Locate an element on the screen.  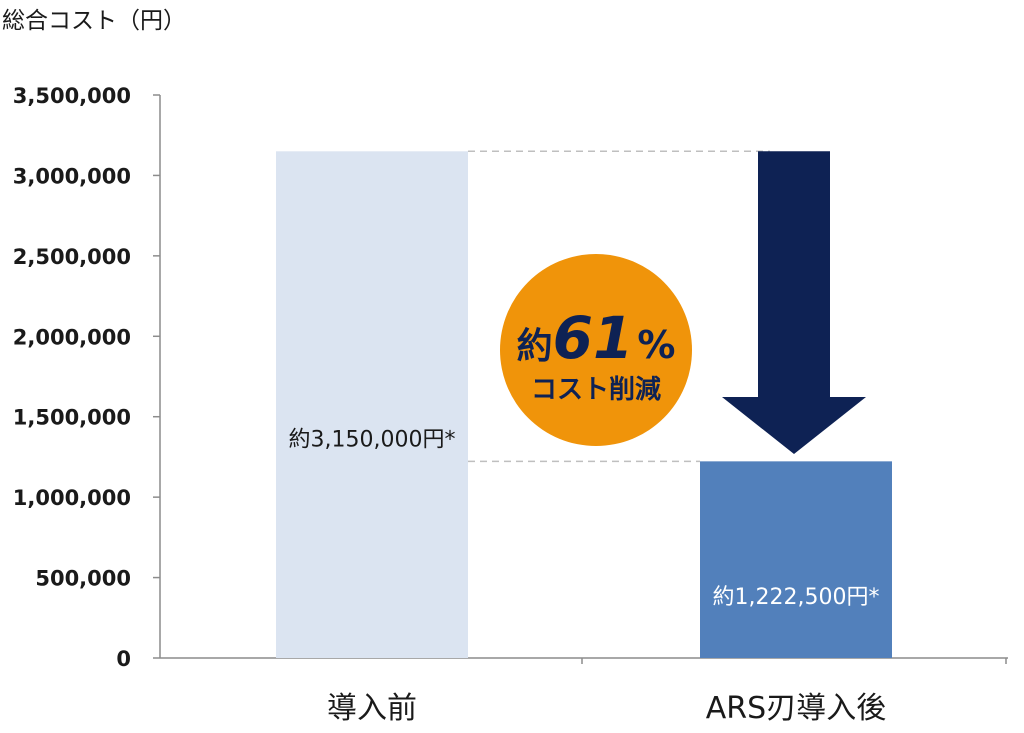
y-tick-label: 2,000,000 is located at coordinates (72, 337).